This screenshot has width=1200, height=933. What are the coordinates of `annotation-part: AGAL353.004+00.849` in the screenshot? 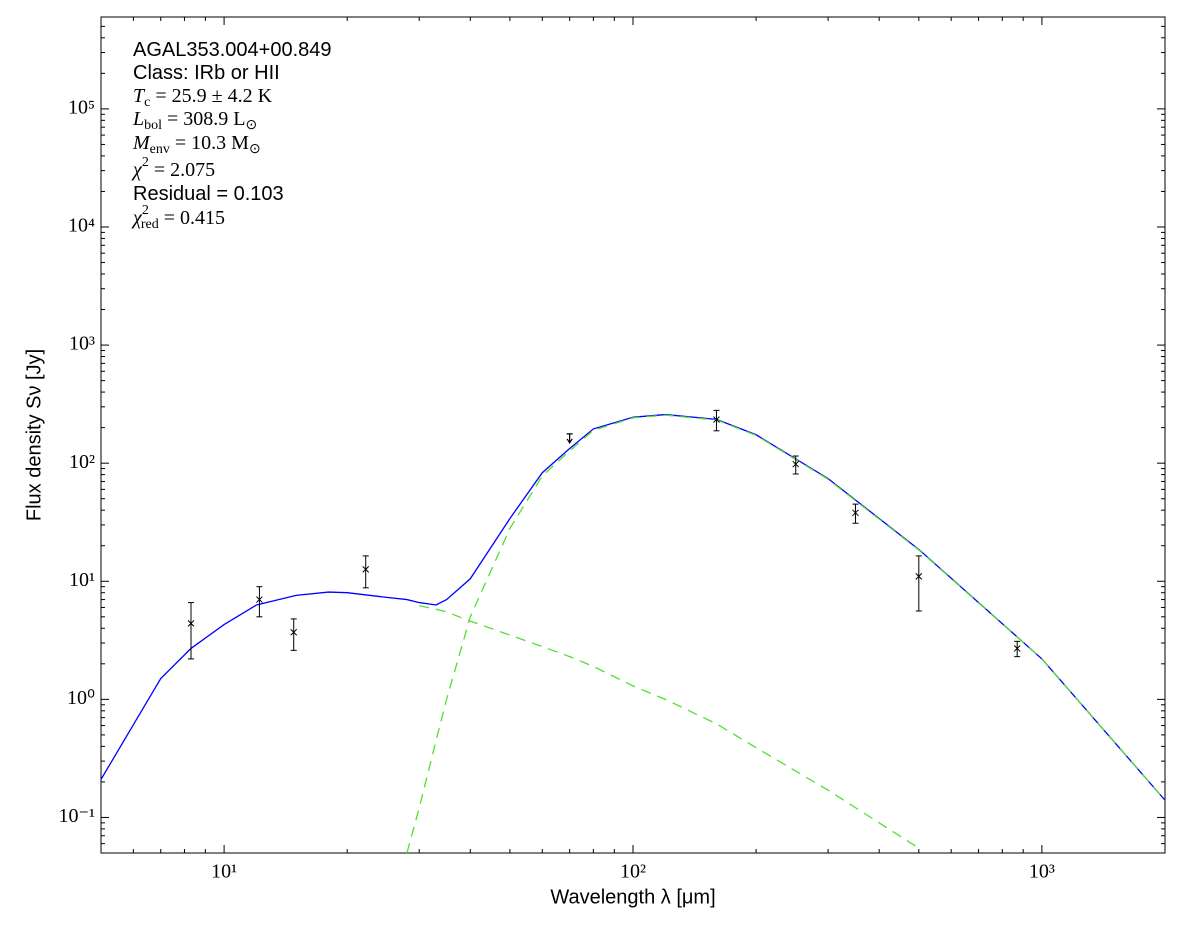 It's located at (232, 50).